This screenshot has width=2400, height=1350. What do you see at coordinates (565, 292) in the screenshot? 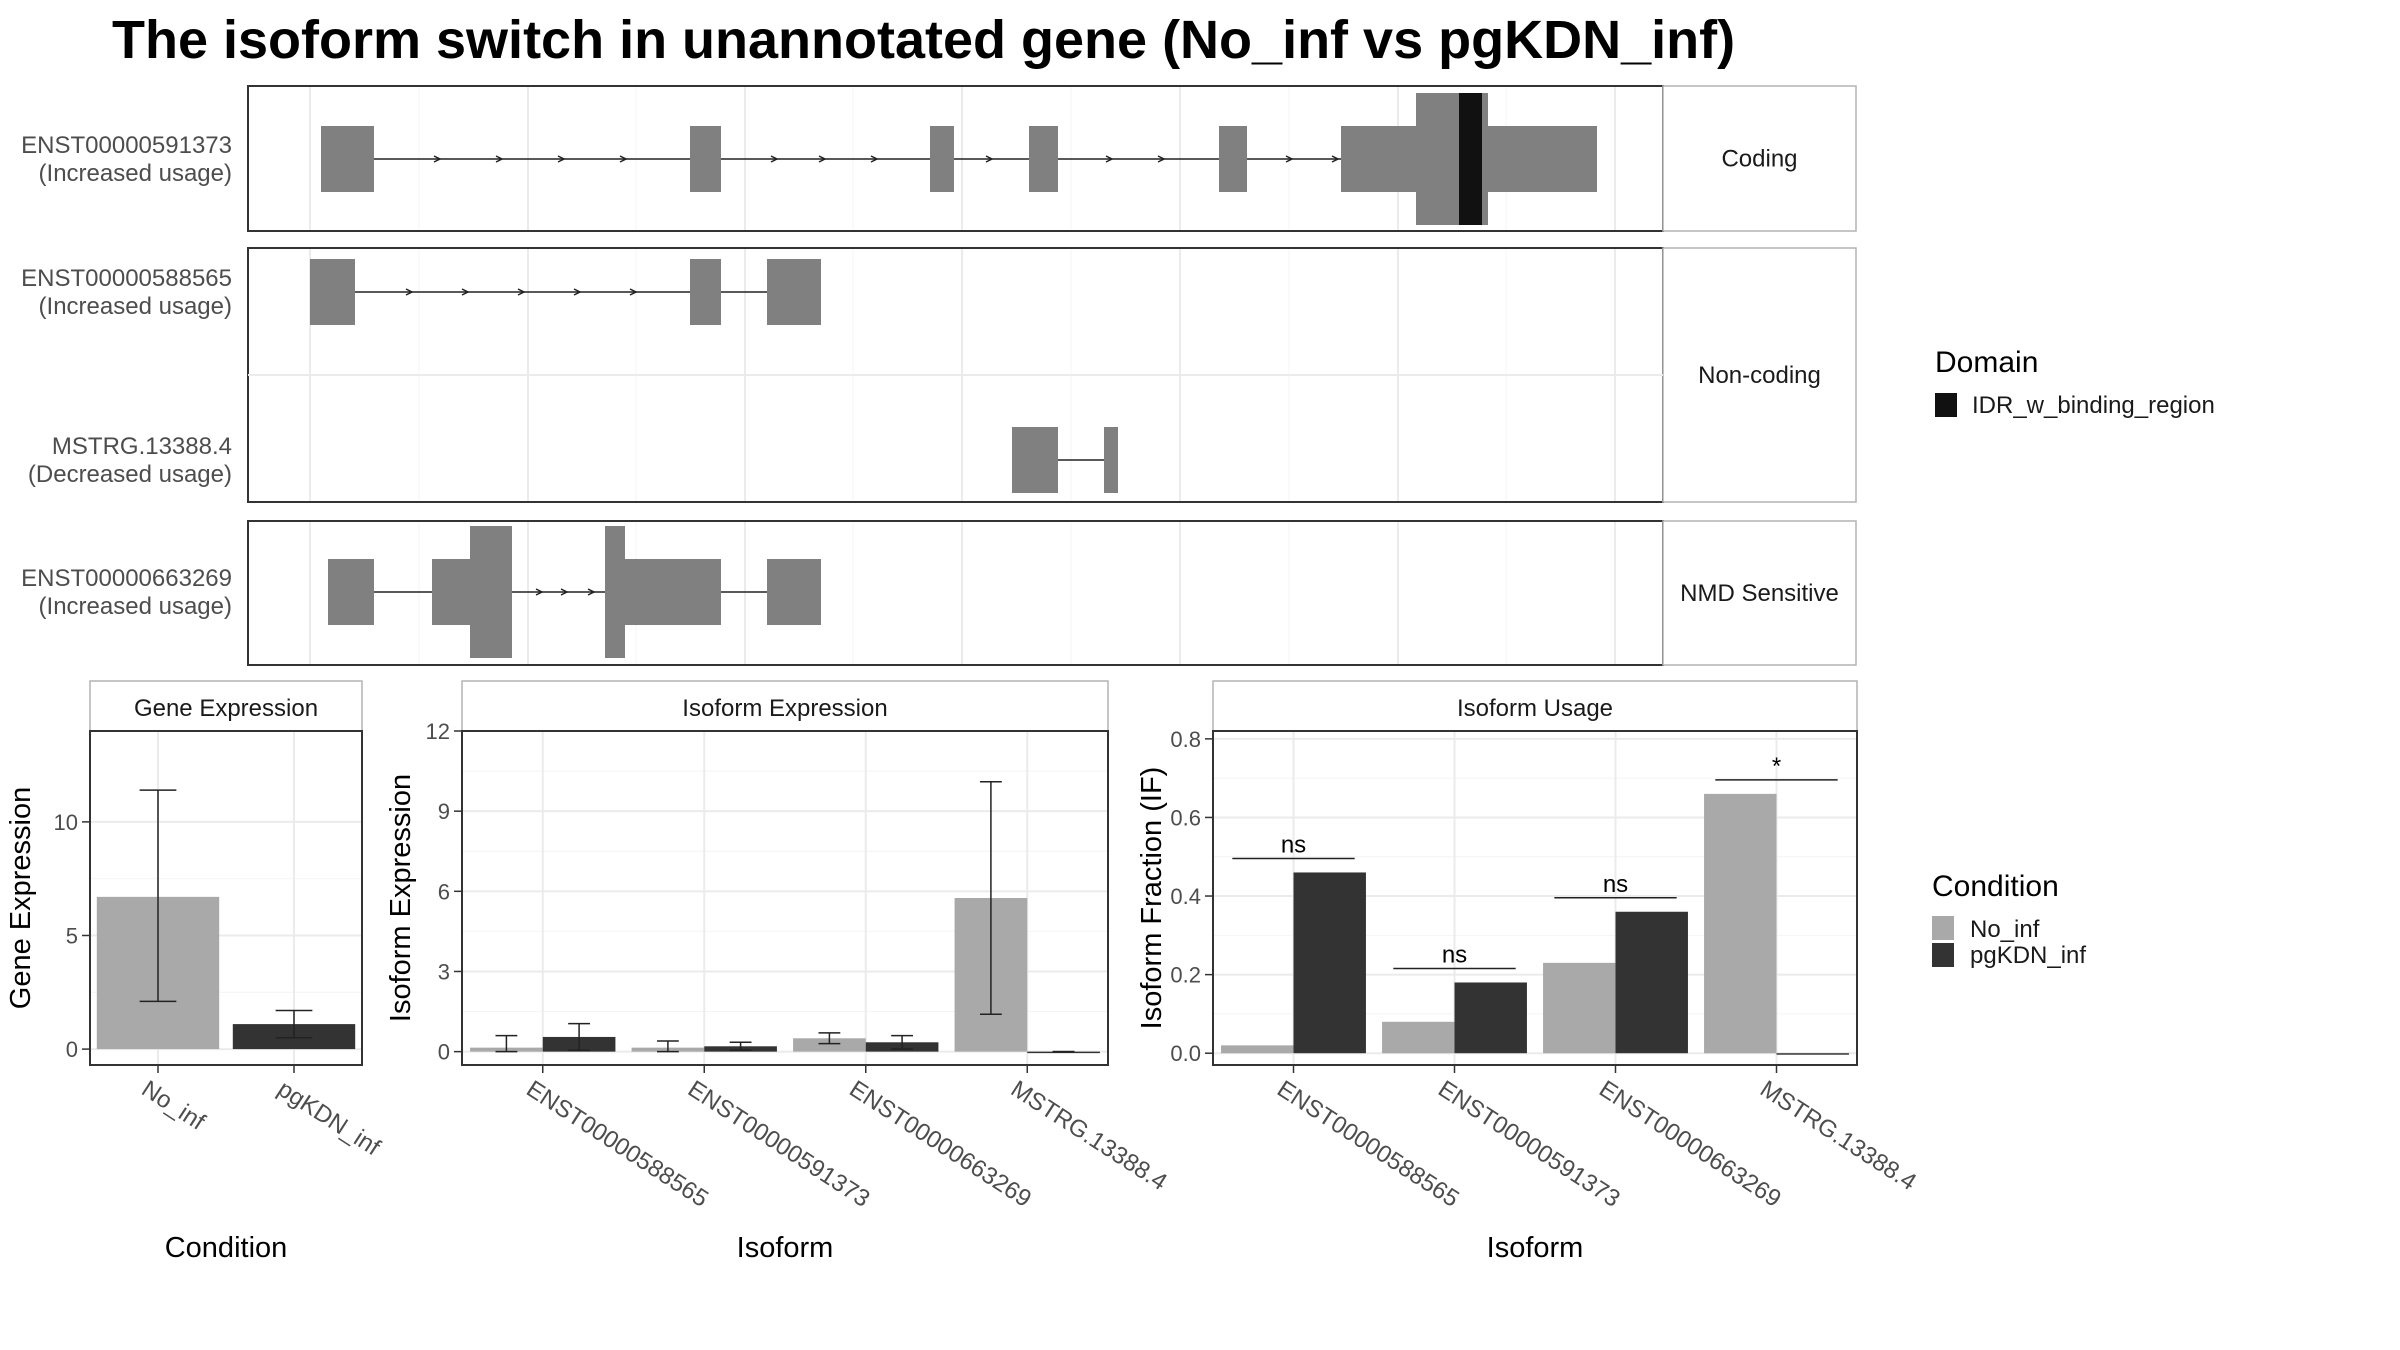
I see `transcript-track-ENST00000588565` at bounding box center [565, 292].